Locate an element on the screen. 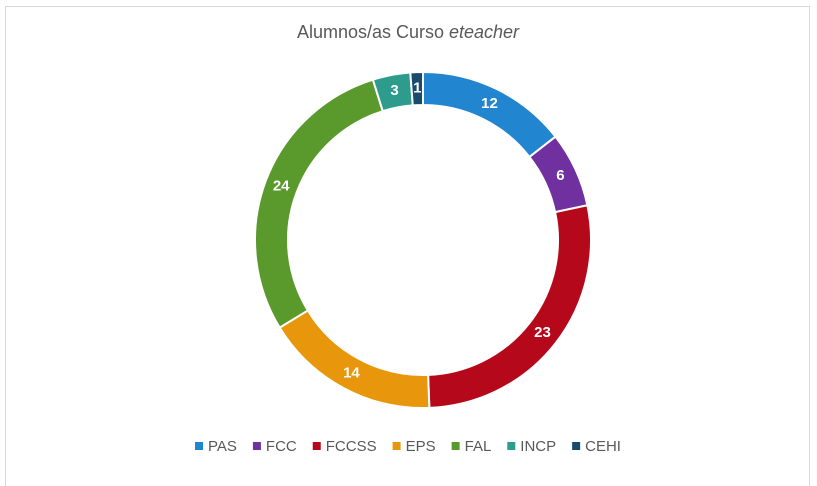  data-label: 1 is located at coordinates (417, 88).